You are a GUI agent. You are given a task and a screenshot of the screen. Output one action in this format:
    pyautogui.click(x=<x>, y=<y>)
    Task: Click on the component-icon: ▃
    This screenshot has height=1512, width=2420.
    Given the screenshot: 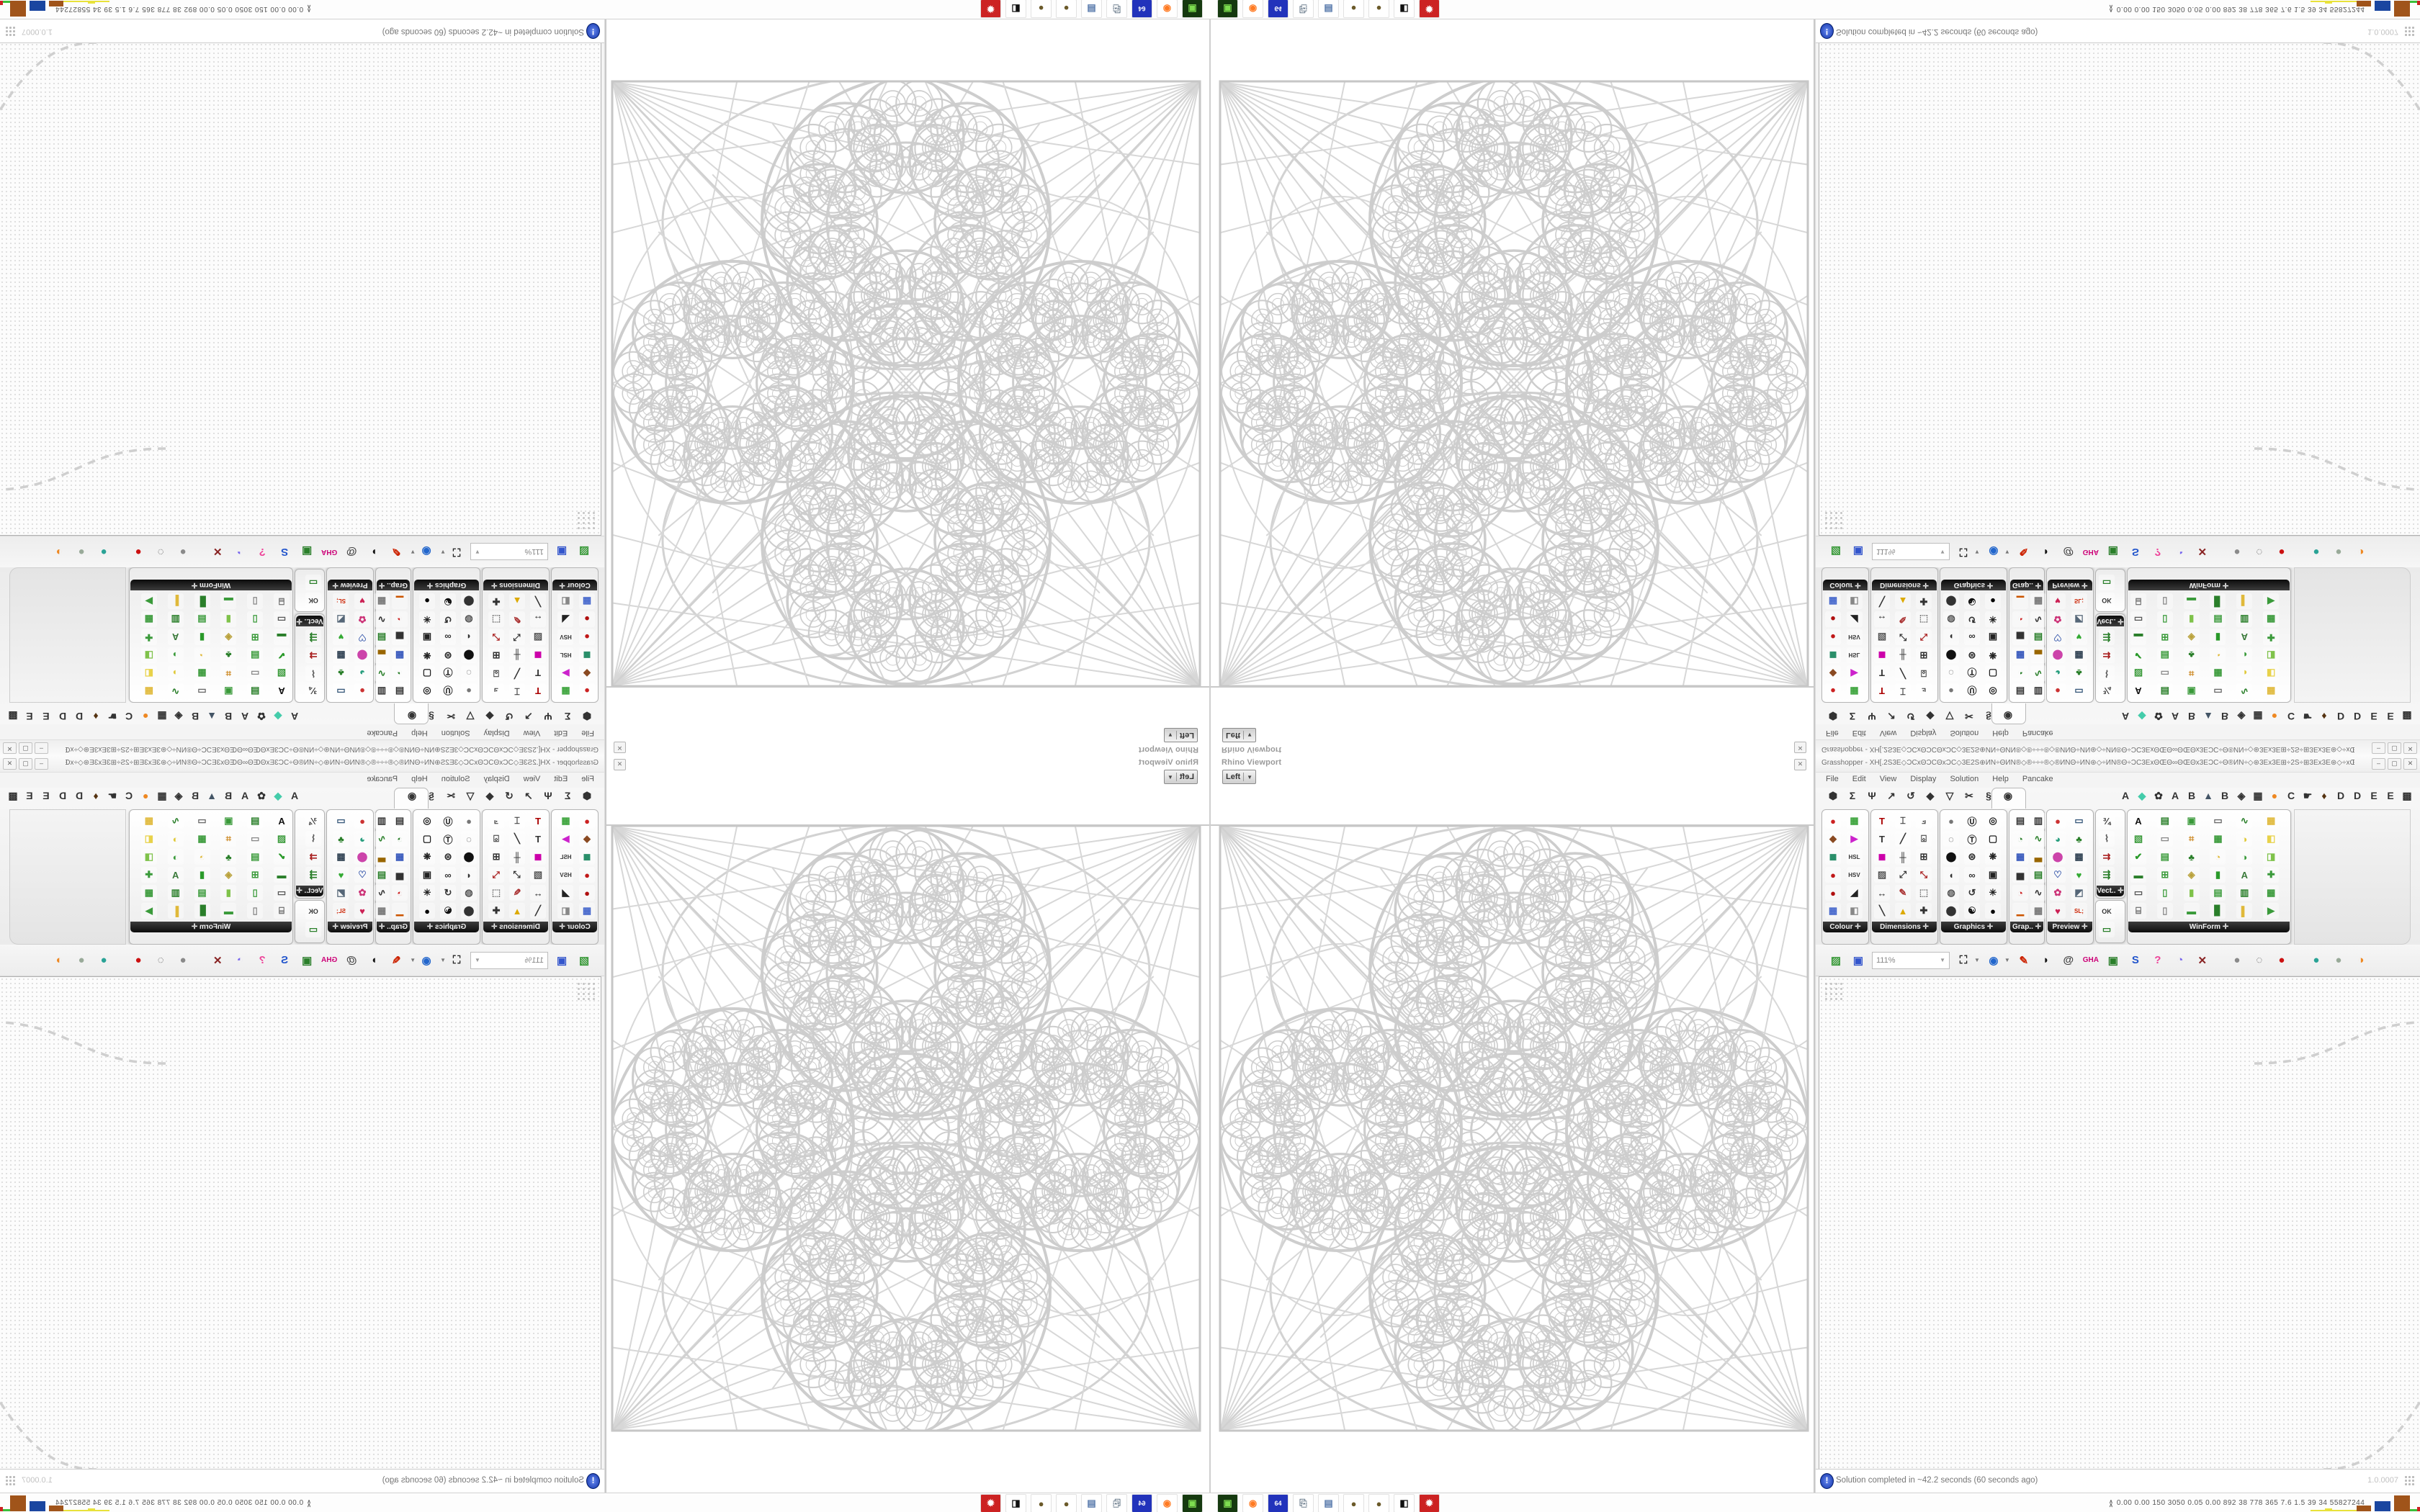 What is the action you would take?
    pyautogui.click(x=382, y=655)
    